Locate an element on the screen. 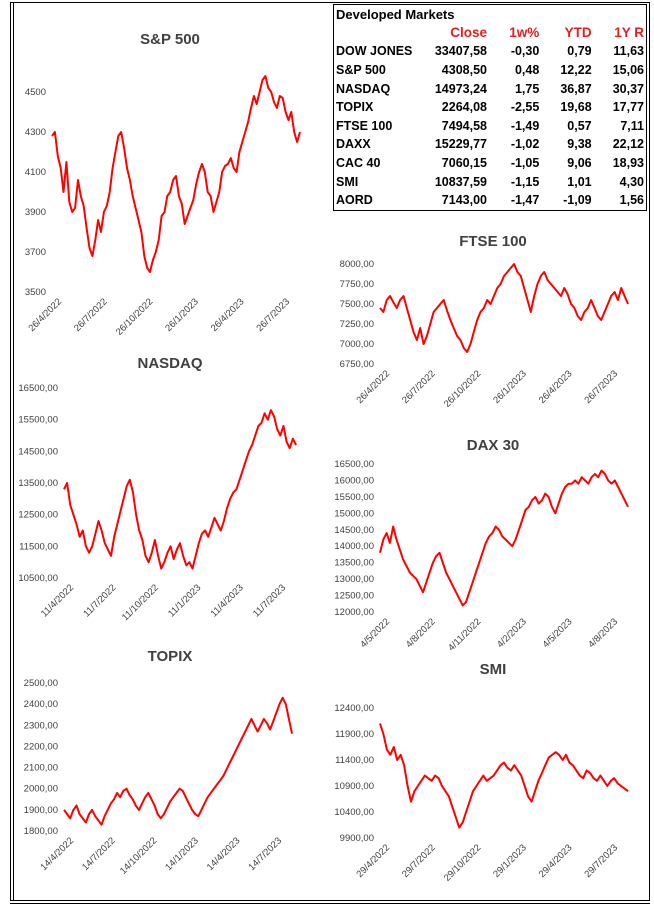  y-tick-label: 11500,00 is located at coordinates (38, 546).